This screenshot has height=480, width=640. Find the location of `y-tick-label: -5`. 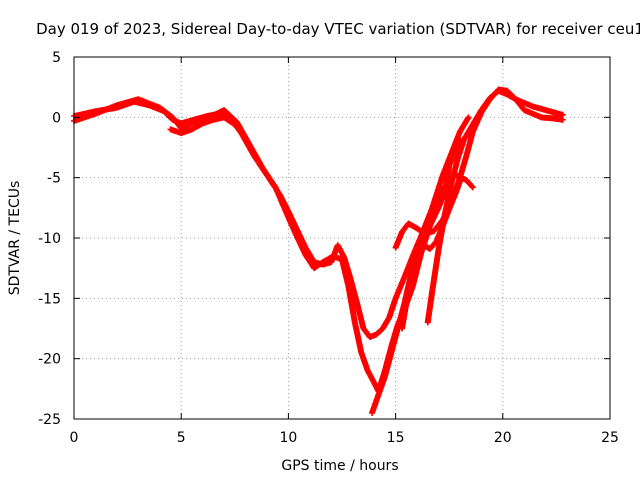

y-tick-label: -5 is located at coordinates (54, 179).